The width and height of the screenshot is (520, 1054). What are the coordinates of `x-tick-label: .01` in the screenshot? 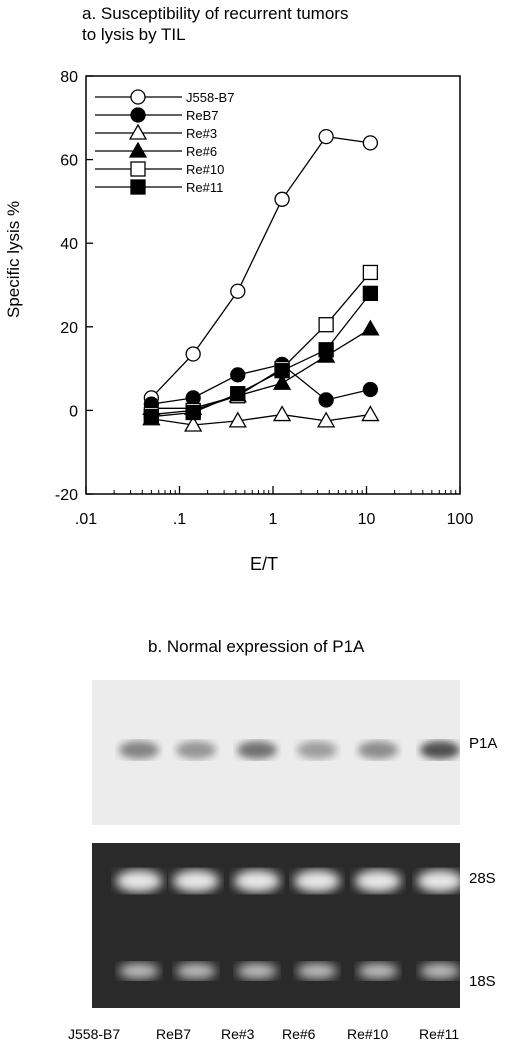 It's located at (86, 519).